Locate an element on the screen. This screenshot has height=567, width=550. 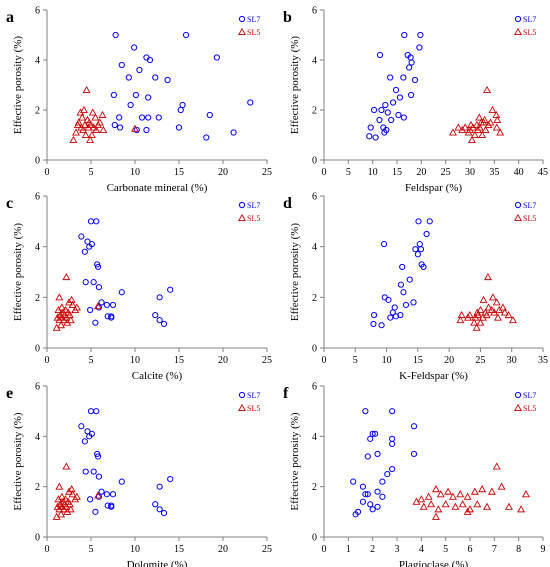
x-tick-label: 3 is located at coordinates (397, 549).